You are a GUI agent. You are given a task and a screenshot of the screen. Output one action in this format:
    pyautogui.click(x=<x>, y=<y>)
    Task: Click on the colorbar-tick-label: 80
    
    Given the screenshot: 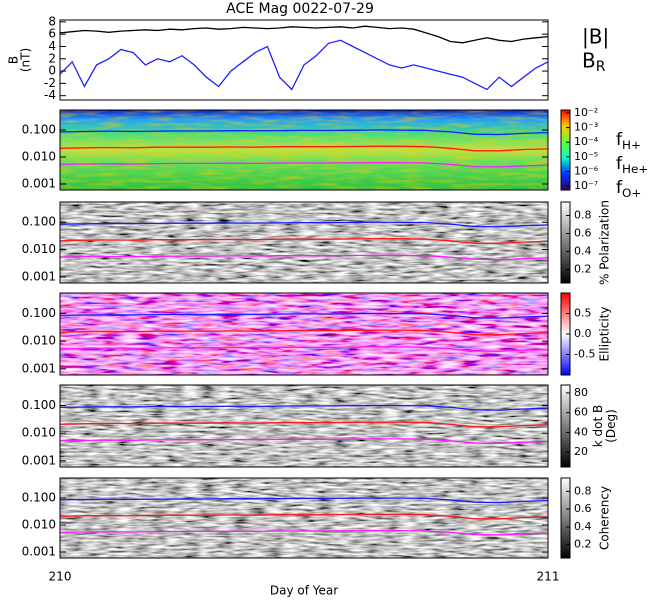 What is the action you would take?
    pyautogui.click(x=581, y=392)
    